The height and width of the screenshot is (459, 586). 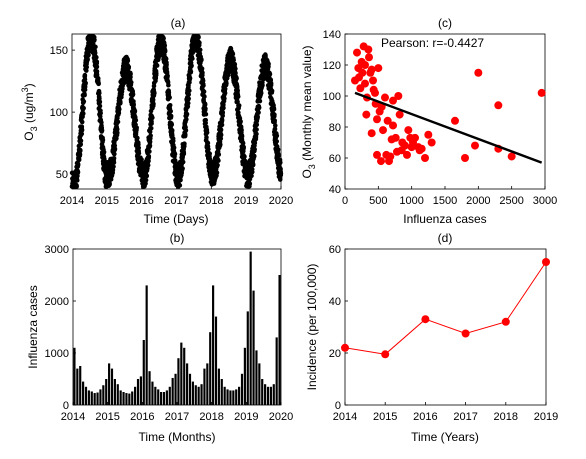 I want to click on panel-b-title: (b), so click(x=177, y=238).